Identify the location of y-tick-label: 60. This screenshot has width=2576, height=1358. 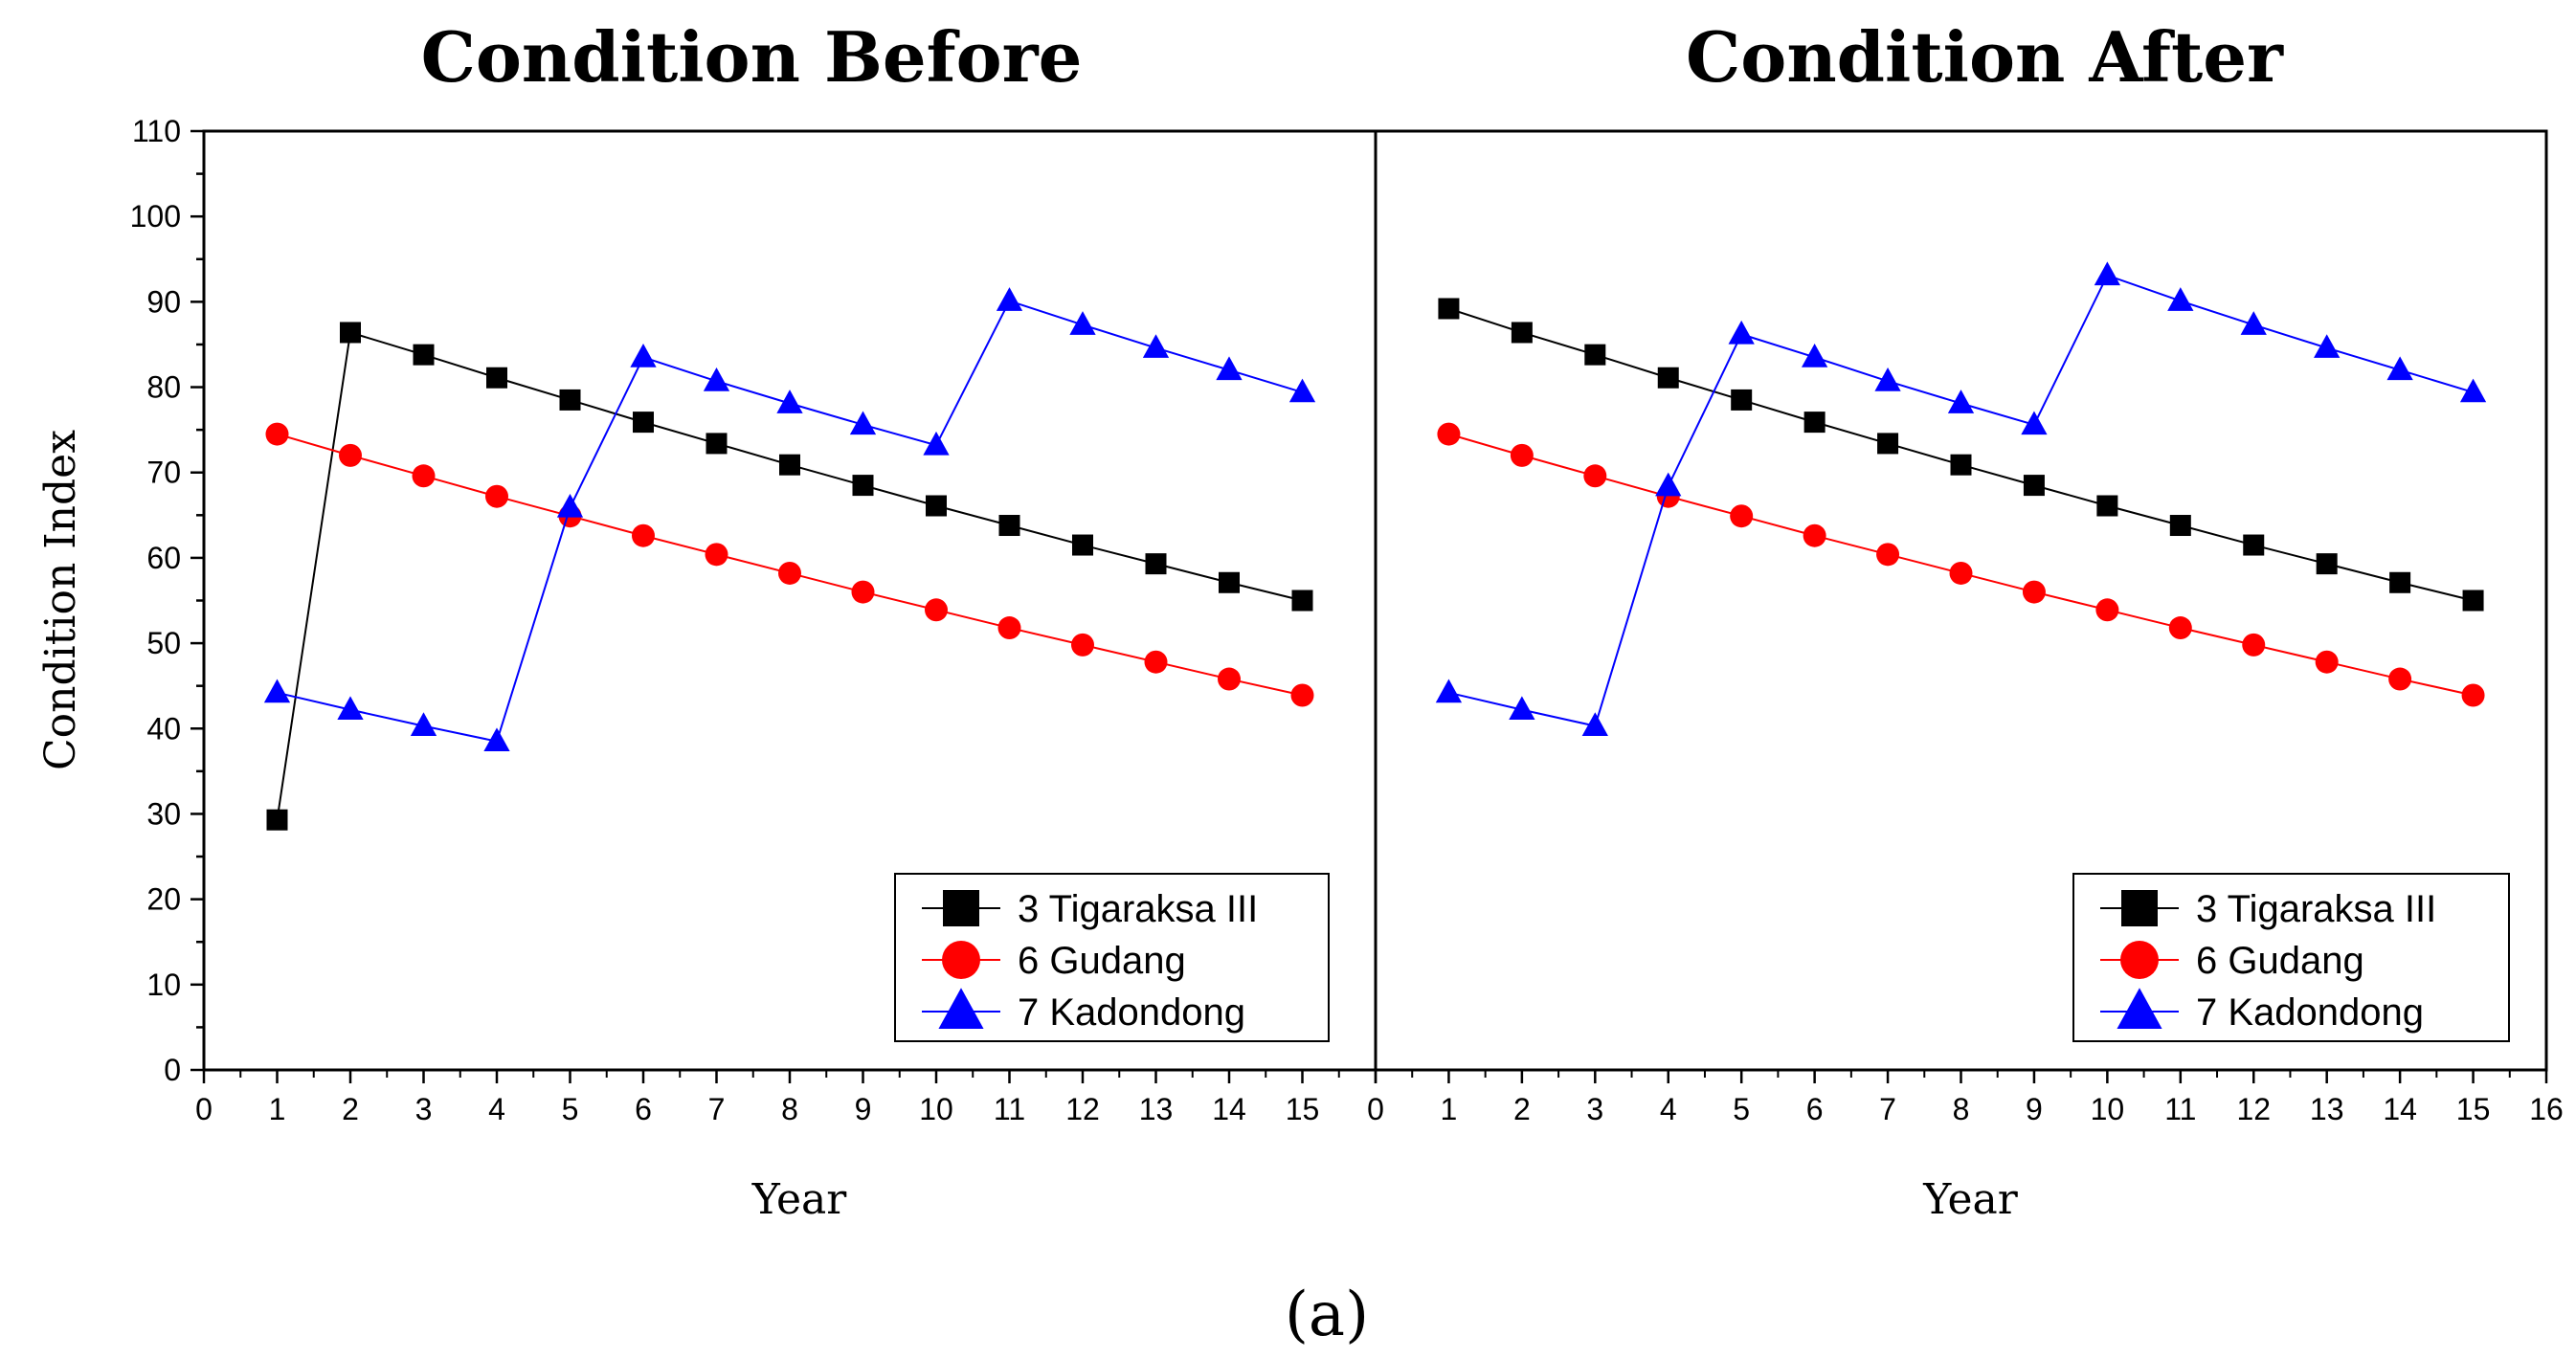
(164, 558).